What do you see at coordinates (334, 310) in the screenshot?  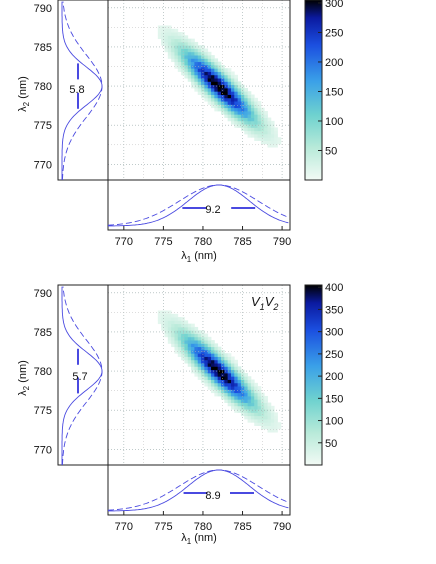 I see `colorbar-tick-label: 350` at bounding box center [334, 310].